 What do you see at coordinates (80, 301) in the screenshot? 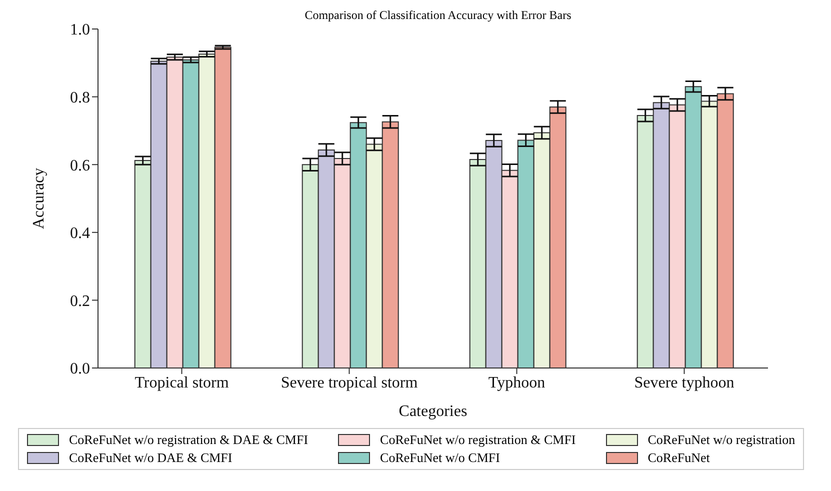
I see `y-tick-label: 0.2` at bounding box center [80, 301].